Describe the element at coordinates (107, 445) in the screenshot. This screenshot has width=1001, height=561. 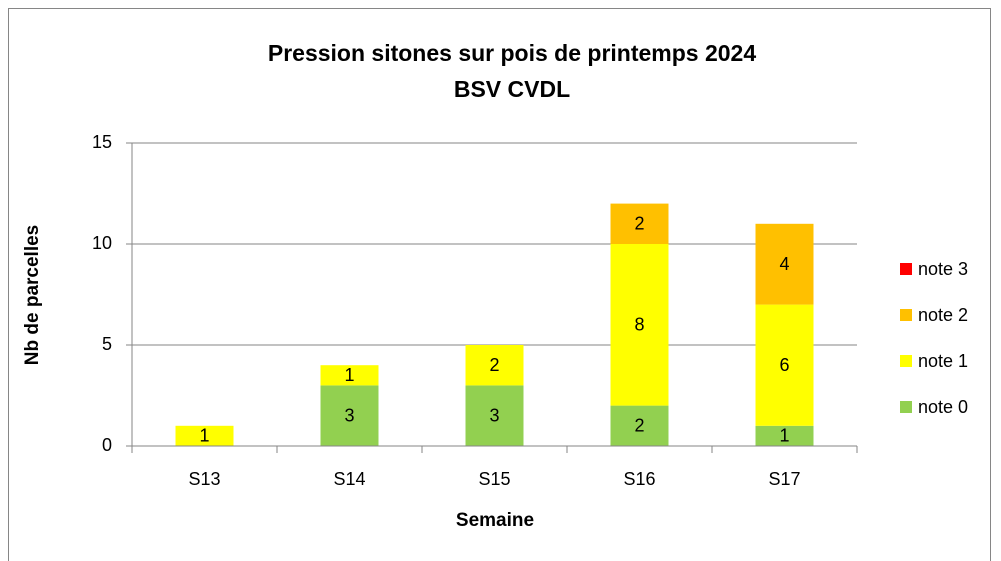
I see `y-tick-label: 0` at that location.